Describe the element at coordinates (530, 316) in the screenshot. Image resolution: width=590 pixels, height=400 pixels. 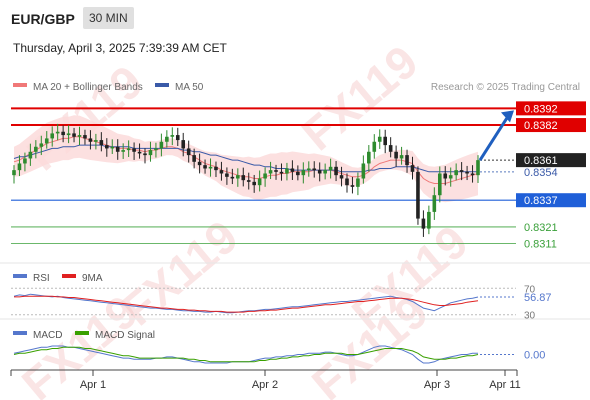
I see `rsi-level-label: 30` at that location.